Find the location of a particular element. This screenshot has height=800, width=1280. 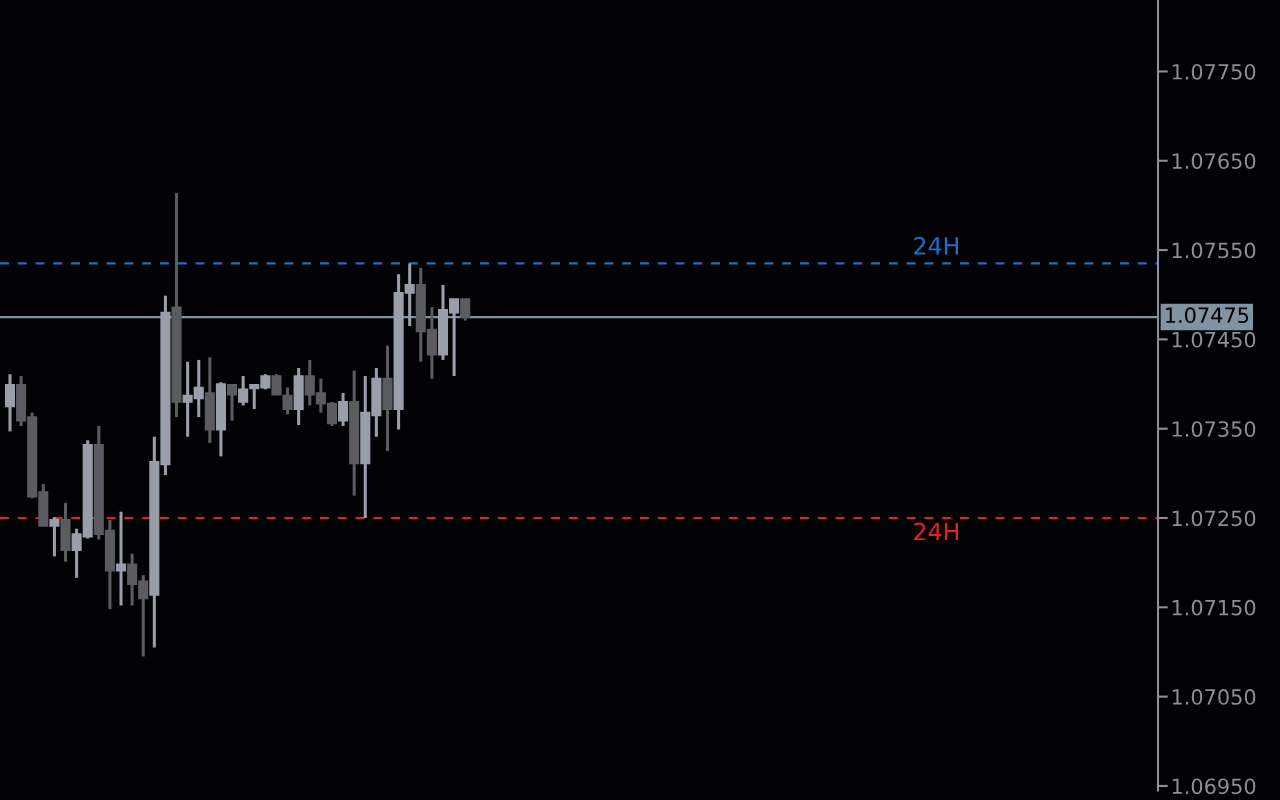

y-tick-label: 1.07350 is located at coordinates (1214, 429).